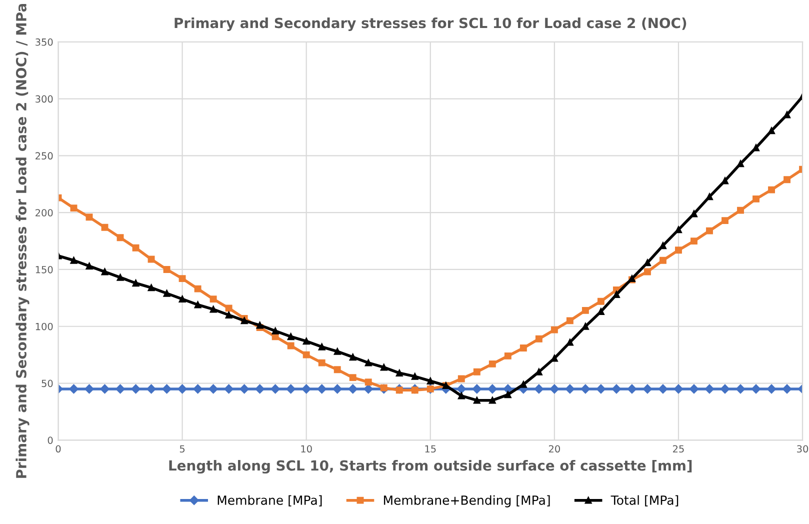  Describe the element at coordinates (644, 500) in the screenshot. I see `legend-label: Total [MPa]` at that location.